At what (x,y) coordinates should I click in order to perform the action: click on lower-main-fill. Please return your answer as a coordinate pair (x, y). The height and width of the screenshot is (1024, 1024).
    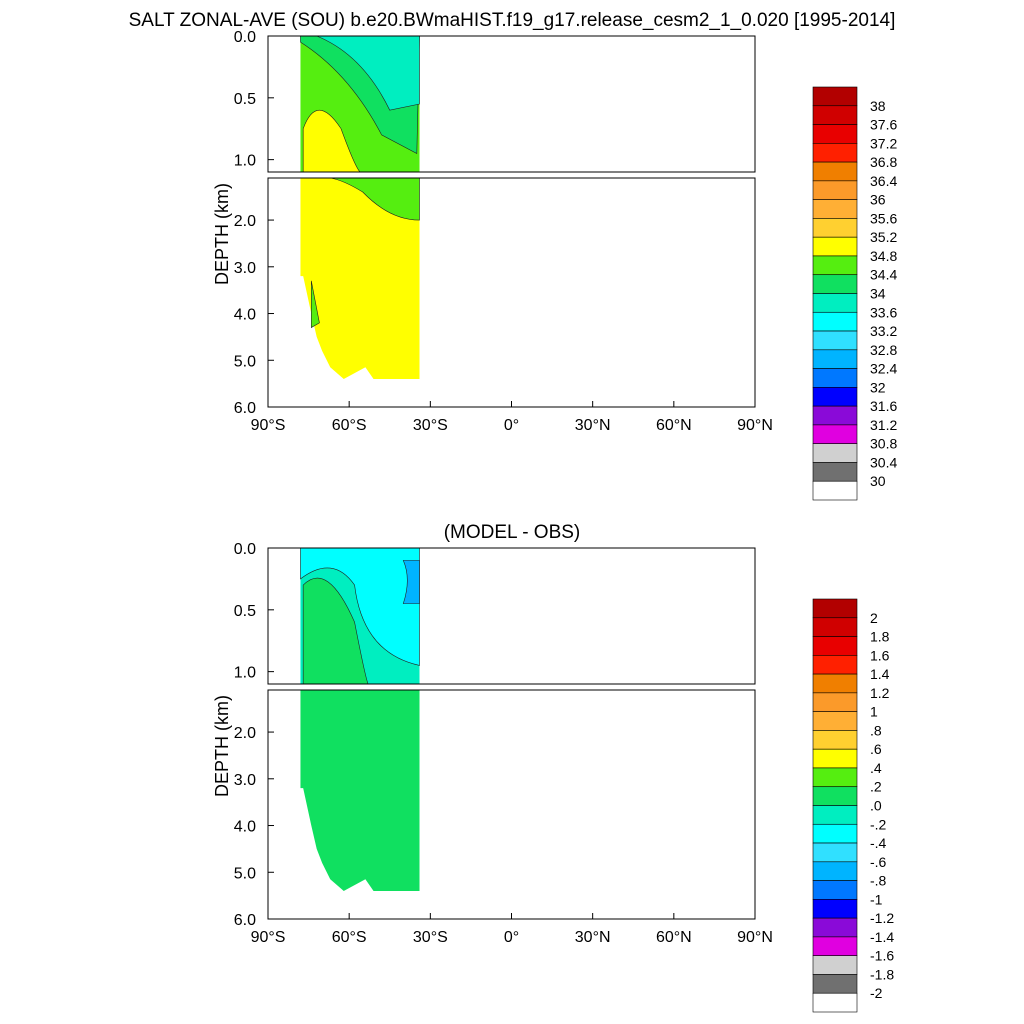
    Looking at the image, I should click on (360, 790).